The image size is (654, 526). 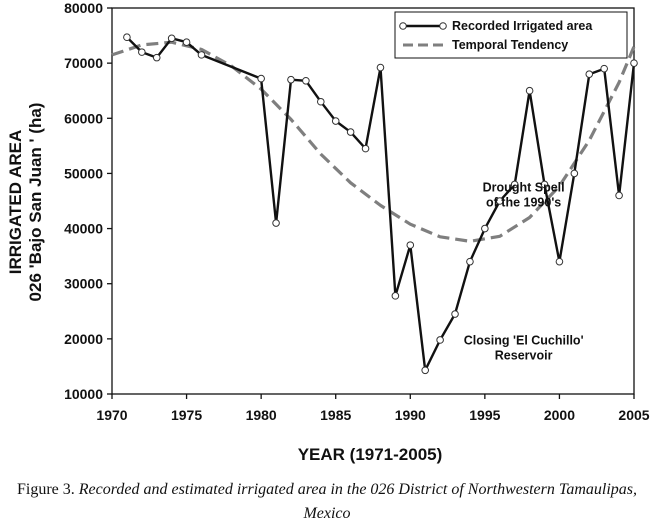 I want to click on x-tick-label: 1995, so click(x=484, y=415).